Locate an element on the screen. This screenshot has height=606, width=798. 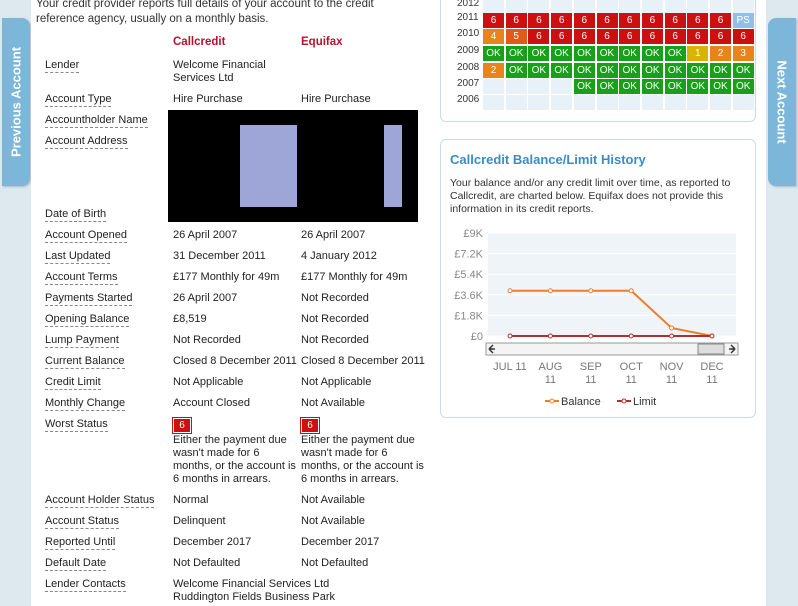
row-value-callcredit: £177 Monthly for 49m is located at coordinates (226, 277).